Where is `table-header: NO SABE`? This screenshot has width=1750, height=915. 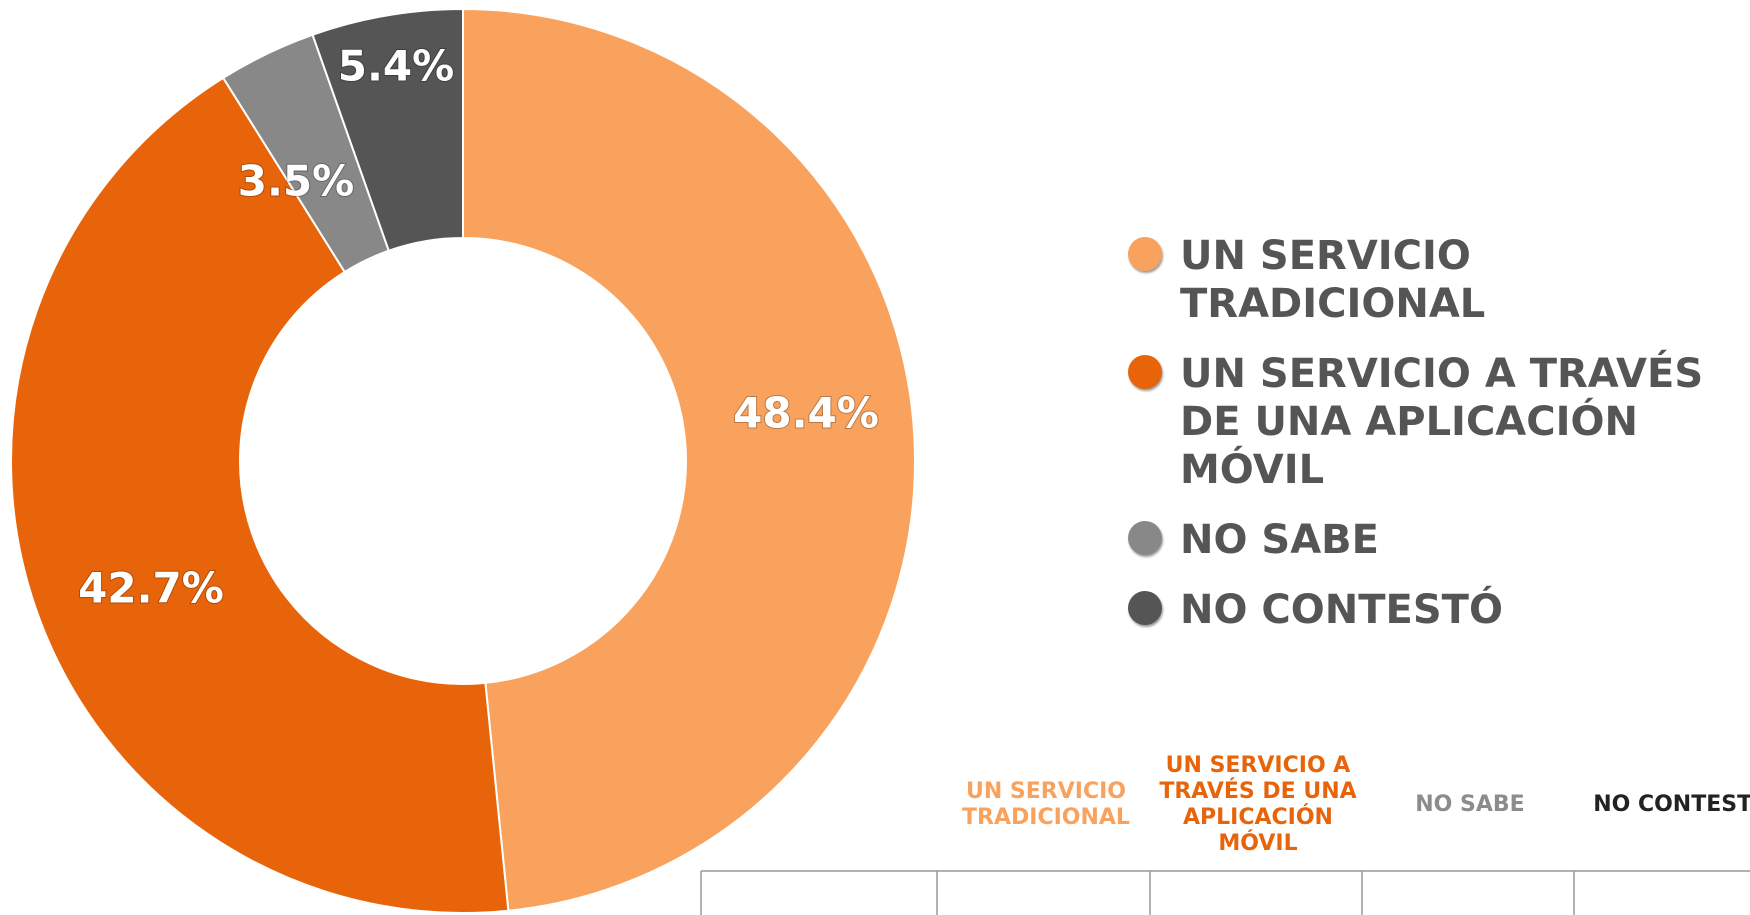
table-header: NO SABE is located at coordinates (1470, 804).